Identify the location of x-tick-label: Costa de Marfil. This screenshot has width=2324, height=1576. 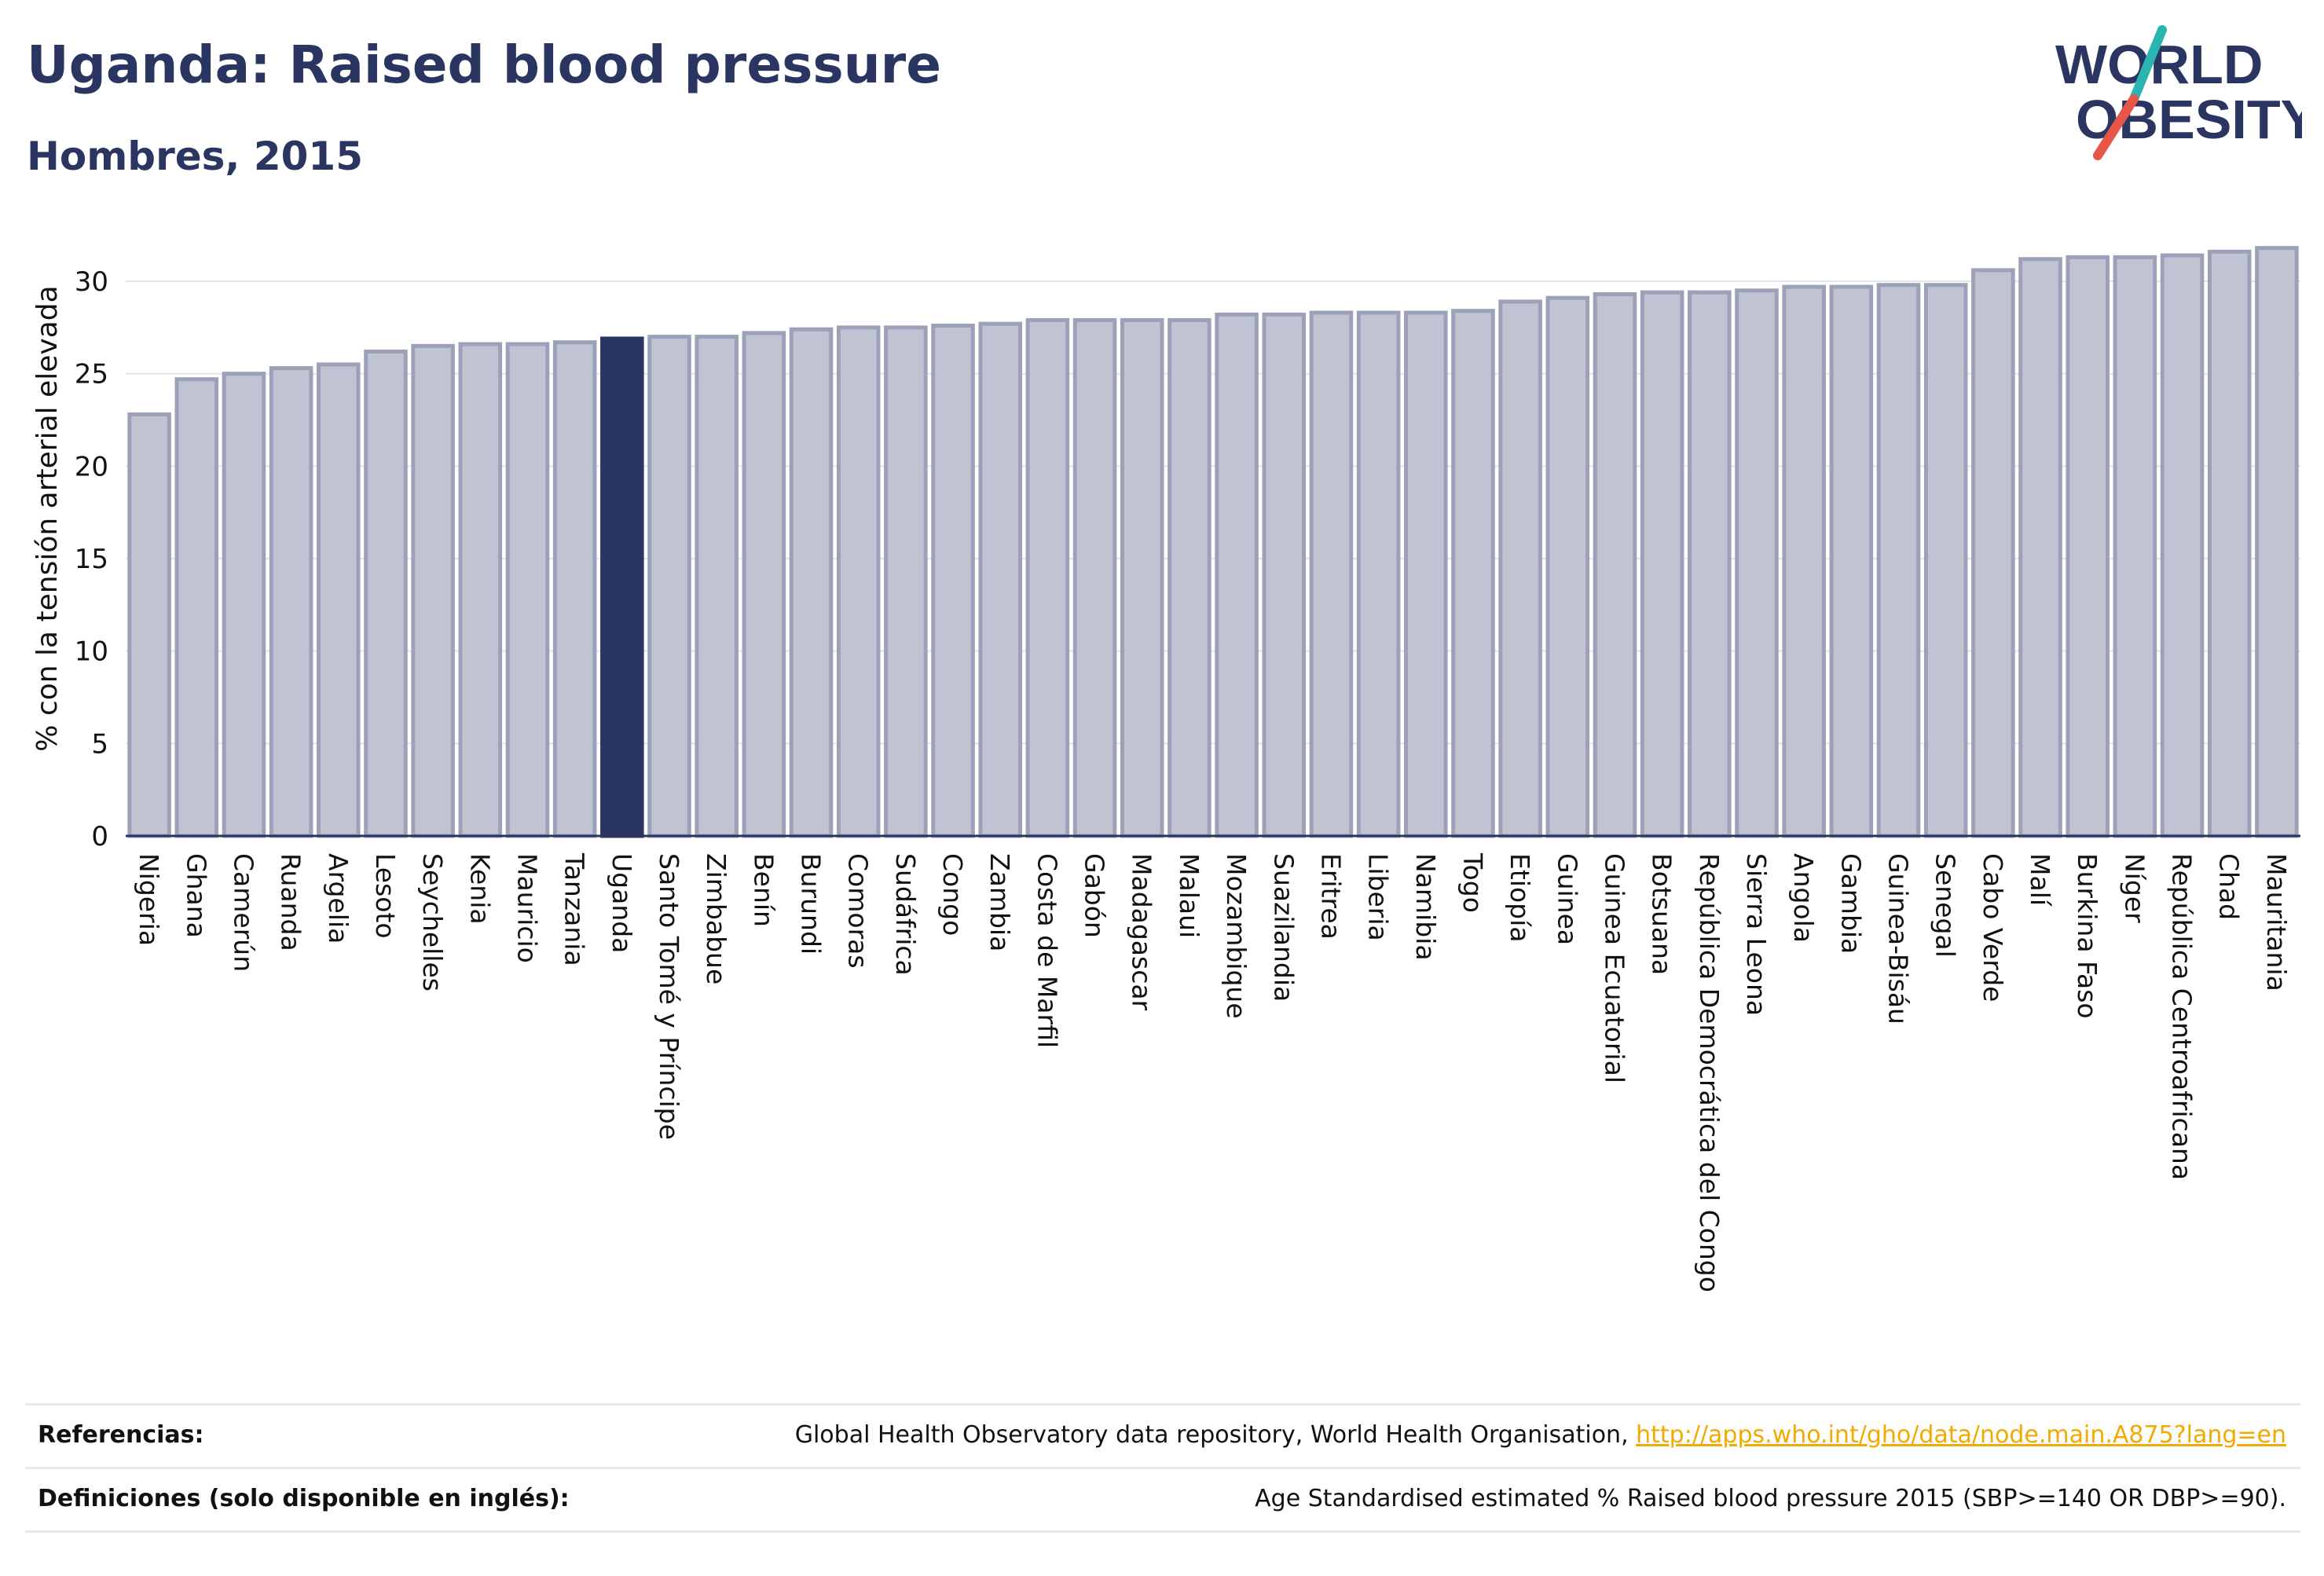
(1047, 950).